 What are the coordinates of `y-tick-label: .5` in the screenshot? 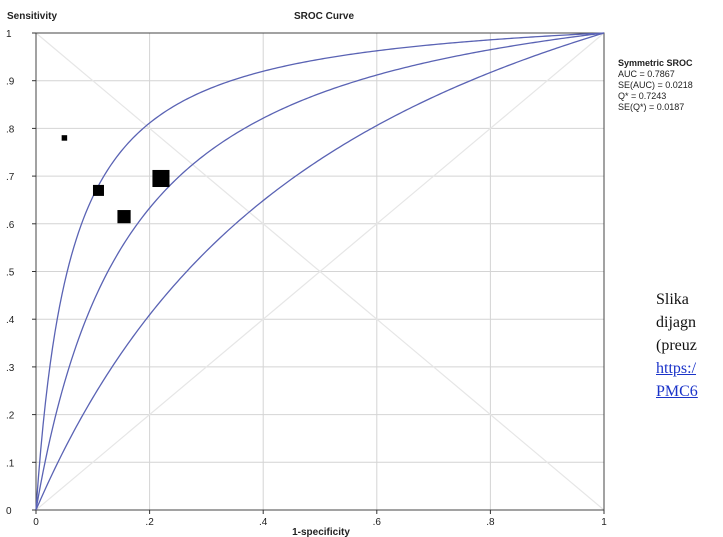 It's located at (10, 273).